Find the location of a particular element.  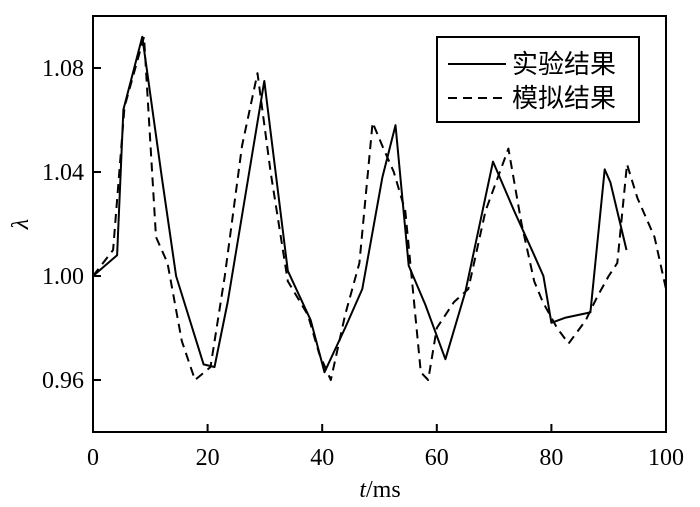

y-tick-label: 1.00 is located at coordinates (63, 277).